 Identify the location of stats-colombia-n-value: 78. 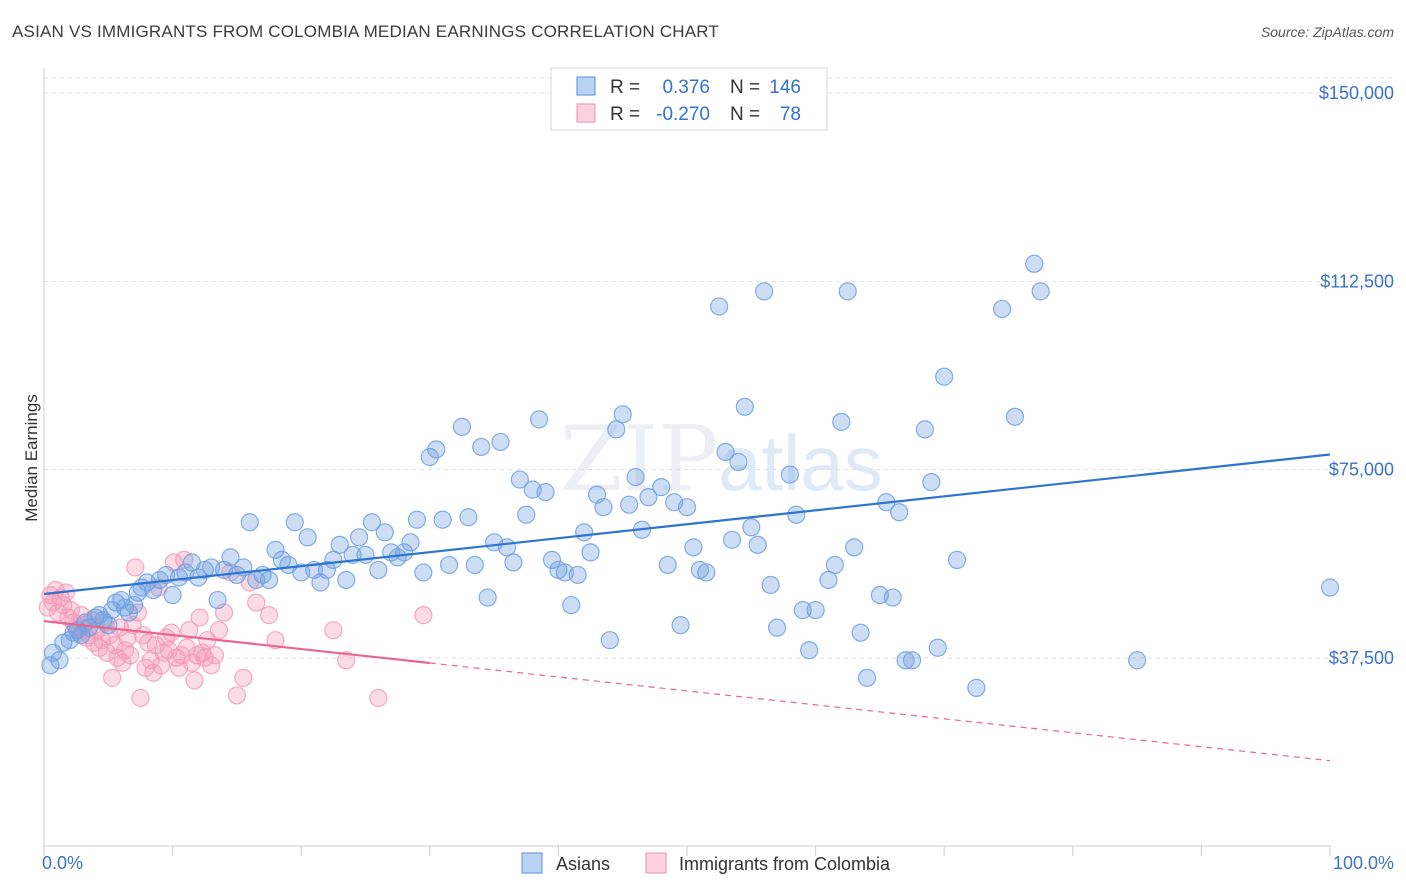
(790, 114).